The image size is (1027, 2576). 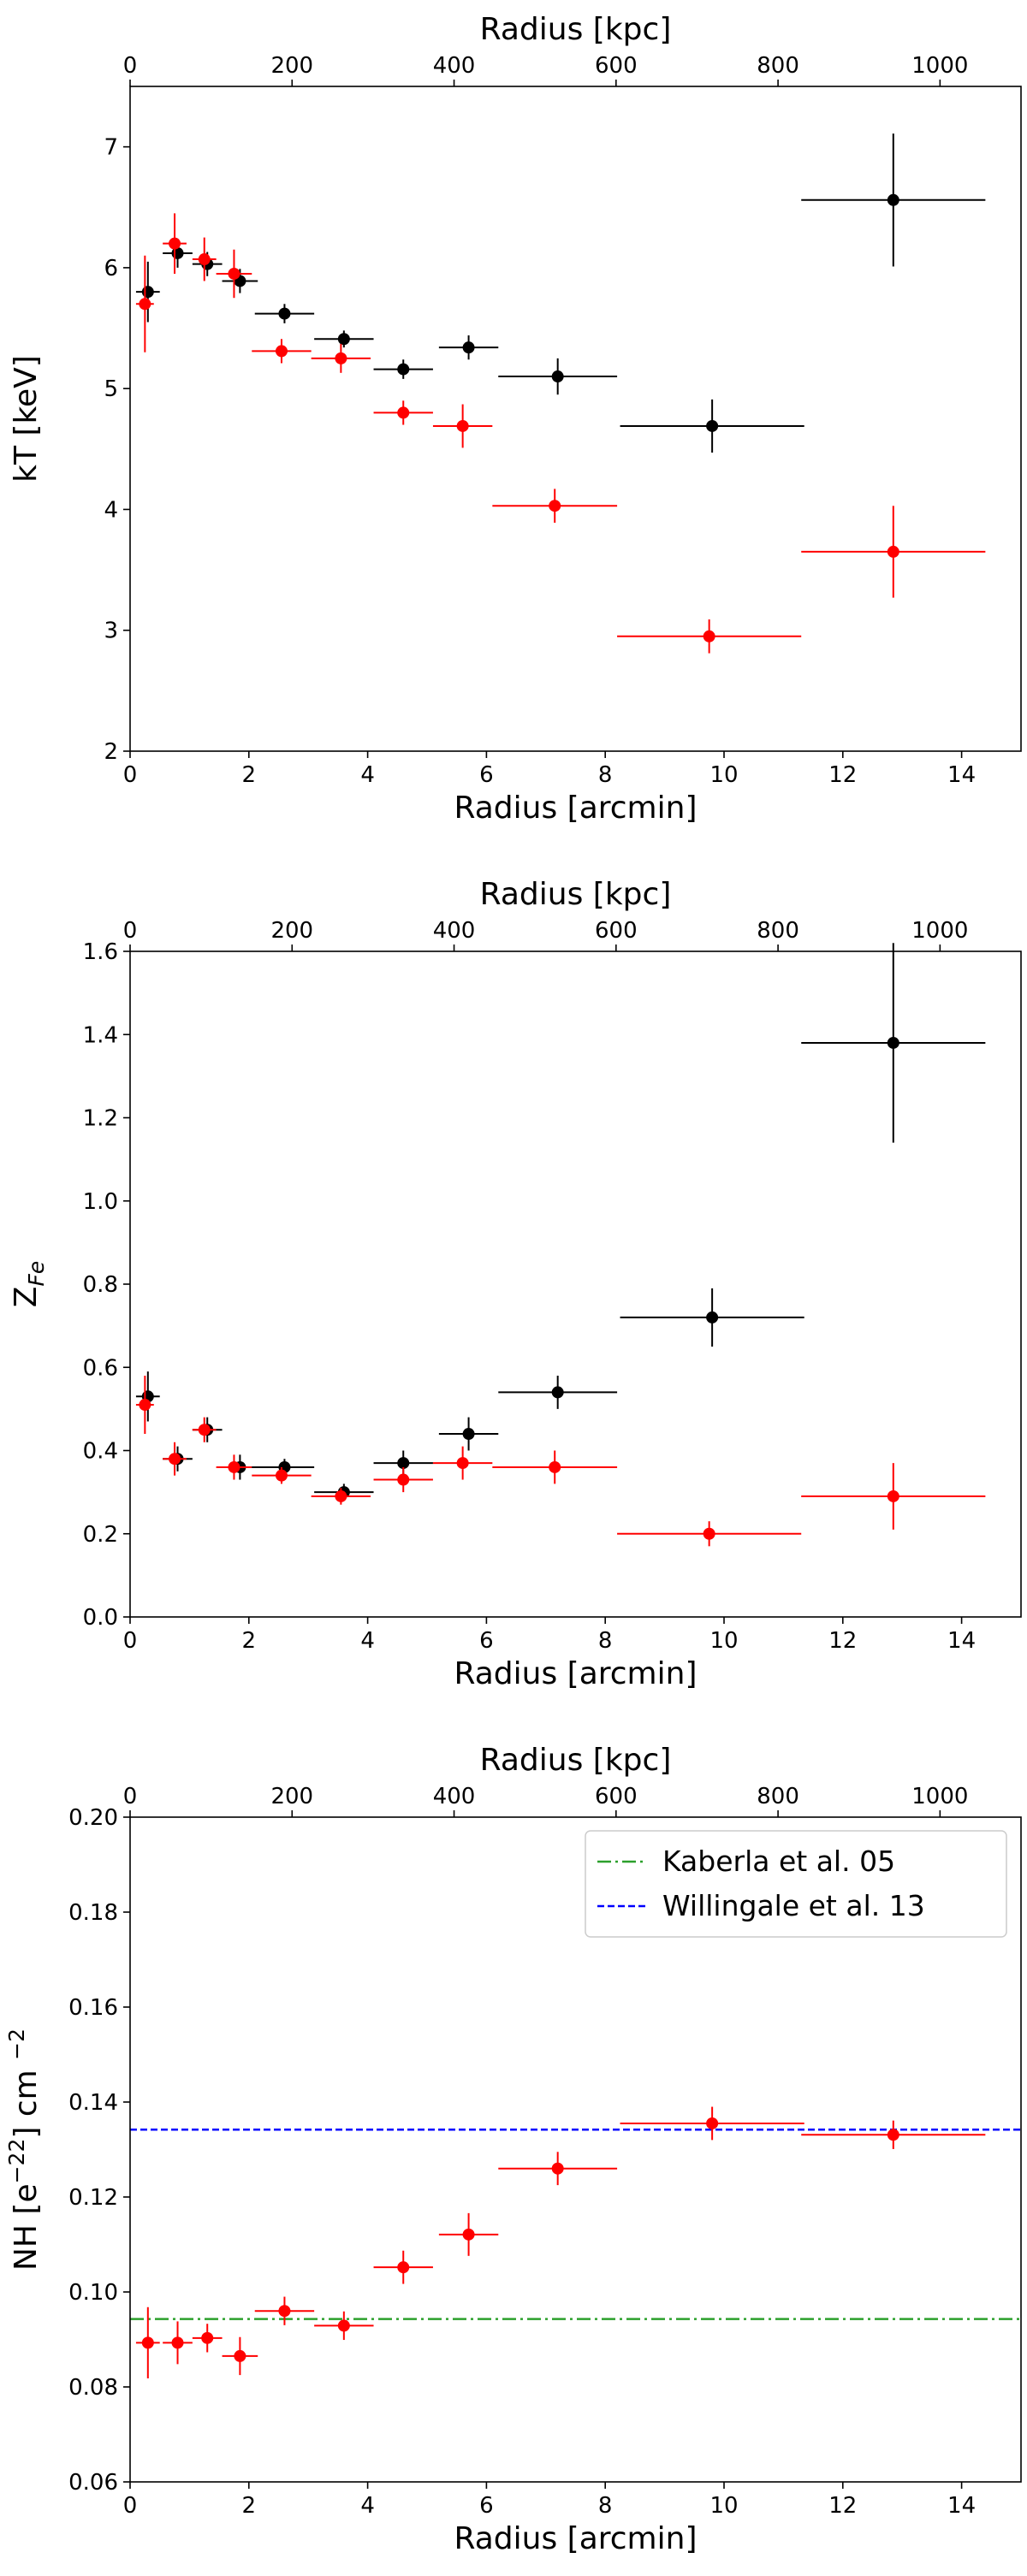 I want to click on y-axis-label-unit: ] cm, so click(x=26, y=2099).